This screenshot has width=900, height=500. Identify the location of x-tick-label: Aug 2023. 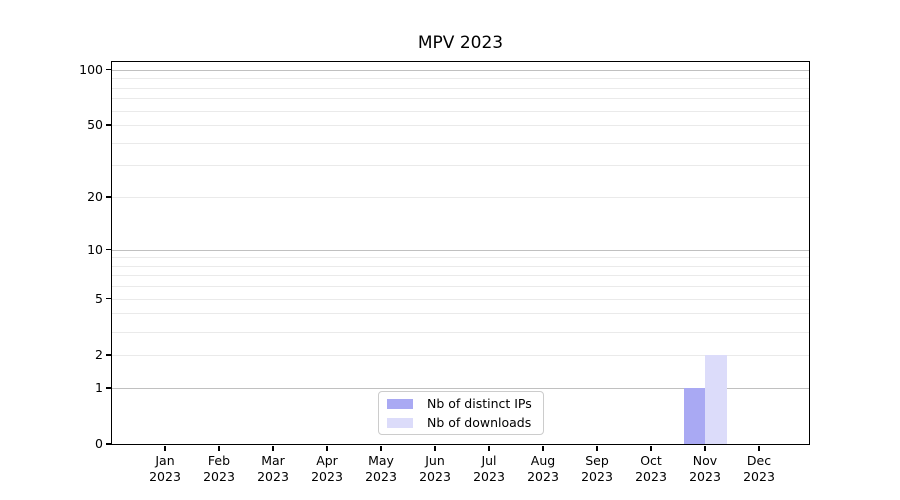
(543, 468).